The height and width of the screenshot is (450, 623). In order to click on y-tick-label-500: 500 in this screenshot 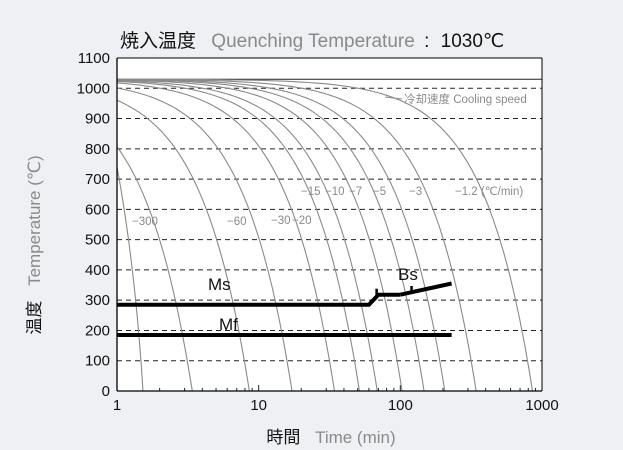, I will do `click(97, 240)`.